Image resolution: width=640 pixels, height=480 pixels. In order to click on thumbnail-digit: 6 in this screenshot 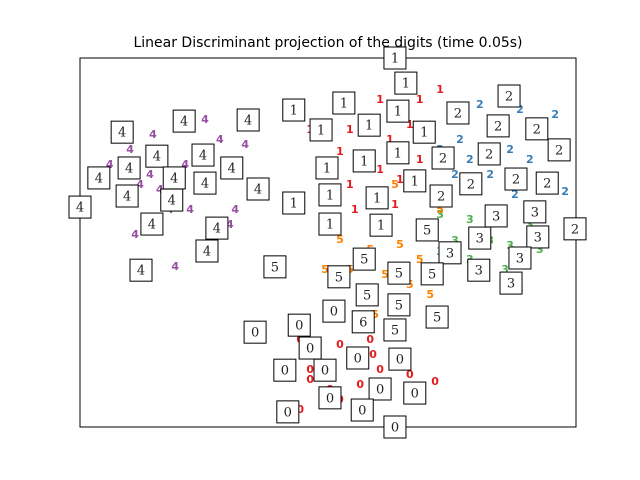, I will do `click(363, 322)`.